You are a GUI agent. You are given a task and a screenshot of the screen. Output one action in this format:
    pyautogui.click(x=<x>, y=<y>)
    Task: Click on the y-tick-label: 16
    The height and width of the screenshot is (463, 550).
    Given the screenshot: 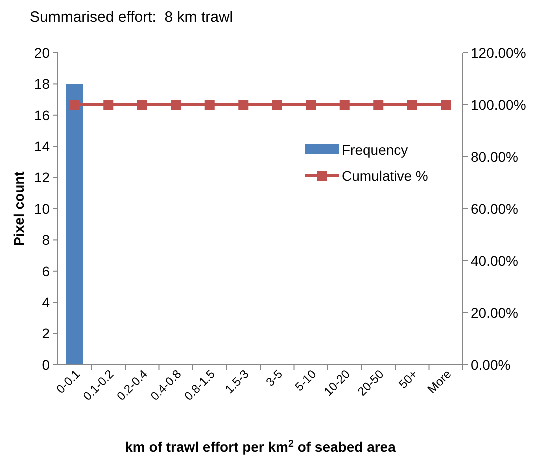 What is the action you would take?
    pyautogui.click(x=42, y=115)
    